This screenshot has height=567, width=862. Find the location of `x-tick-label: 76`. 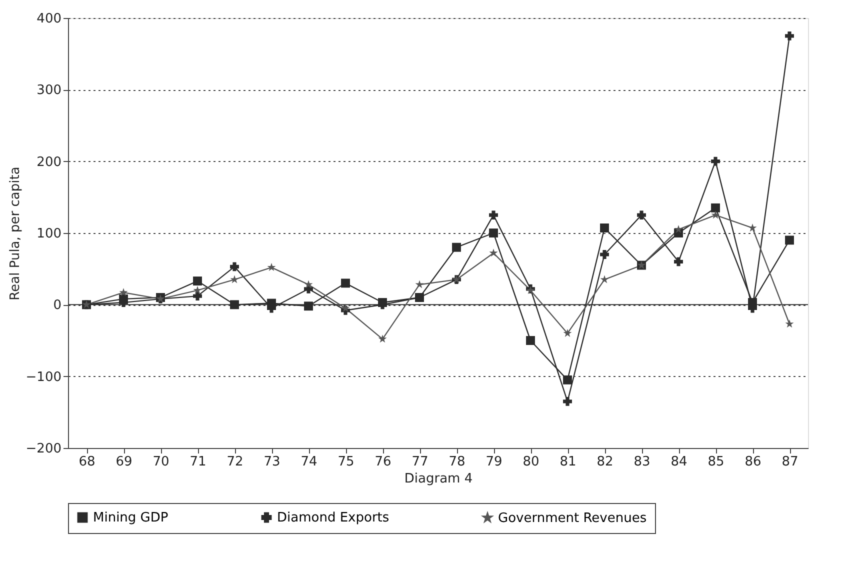

x-tick-label: 76 is located at coordinates (383, 462).